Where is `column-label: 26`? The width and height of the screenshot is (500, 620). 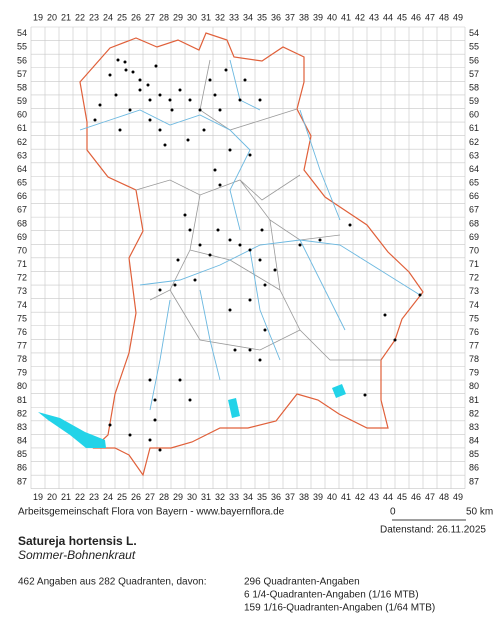 column-label: 26 is located at coordinates (136, 497).